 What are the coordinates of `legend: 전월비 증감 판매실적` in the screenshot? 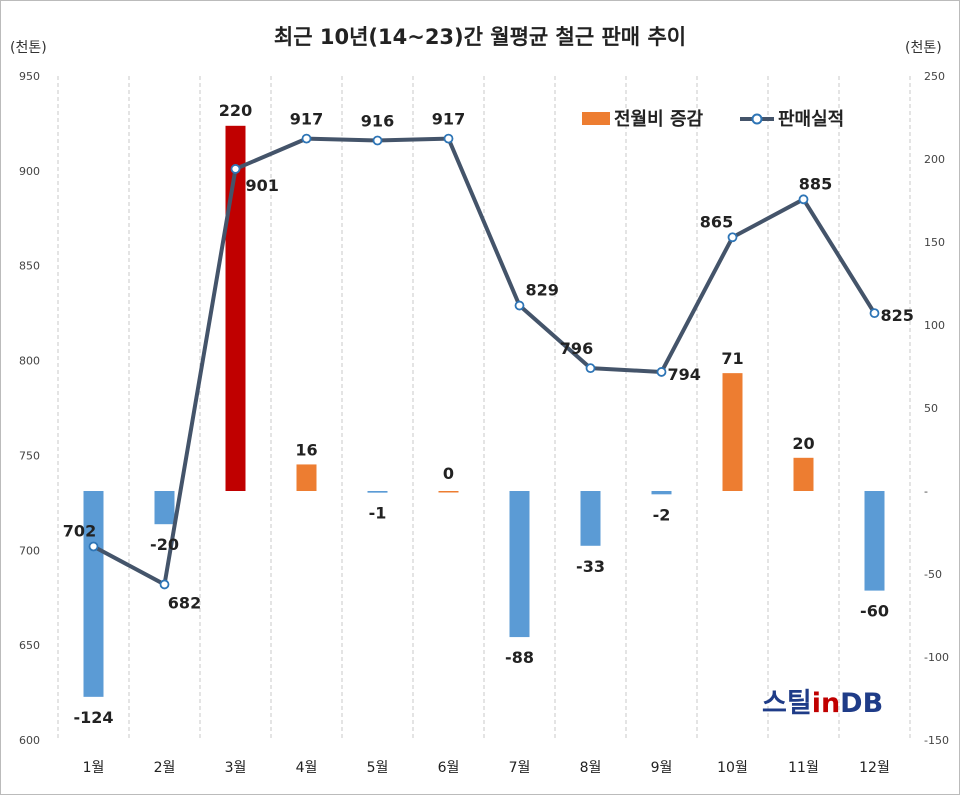 It's located at (713, 119).